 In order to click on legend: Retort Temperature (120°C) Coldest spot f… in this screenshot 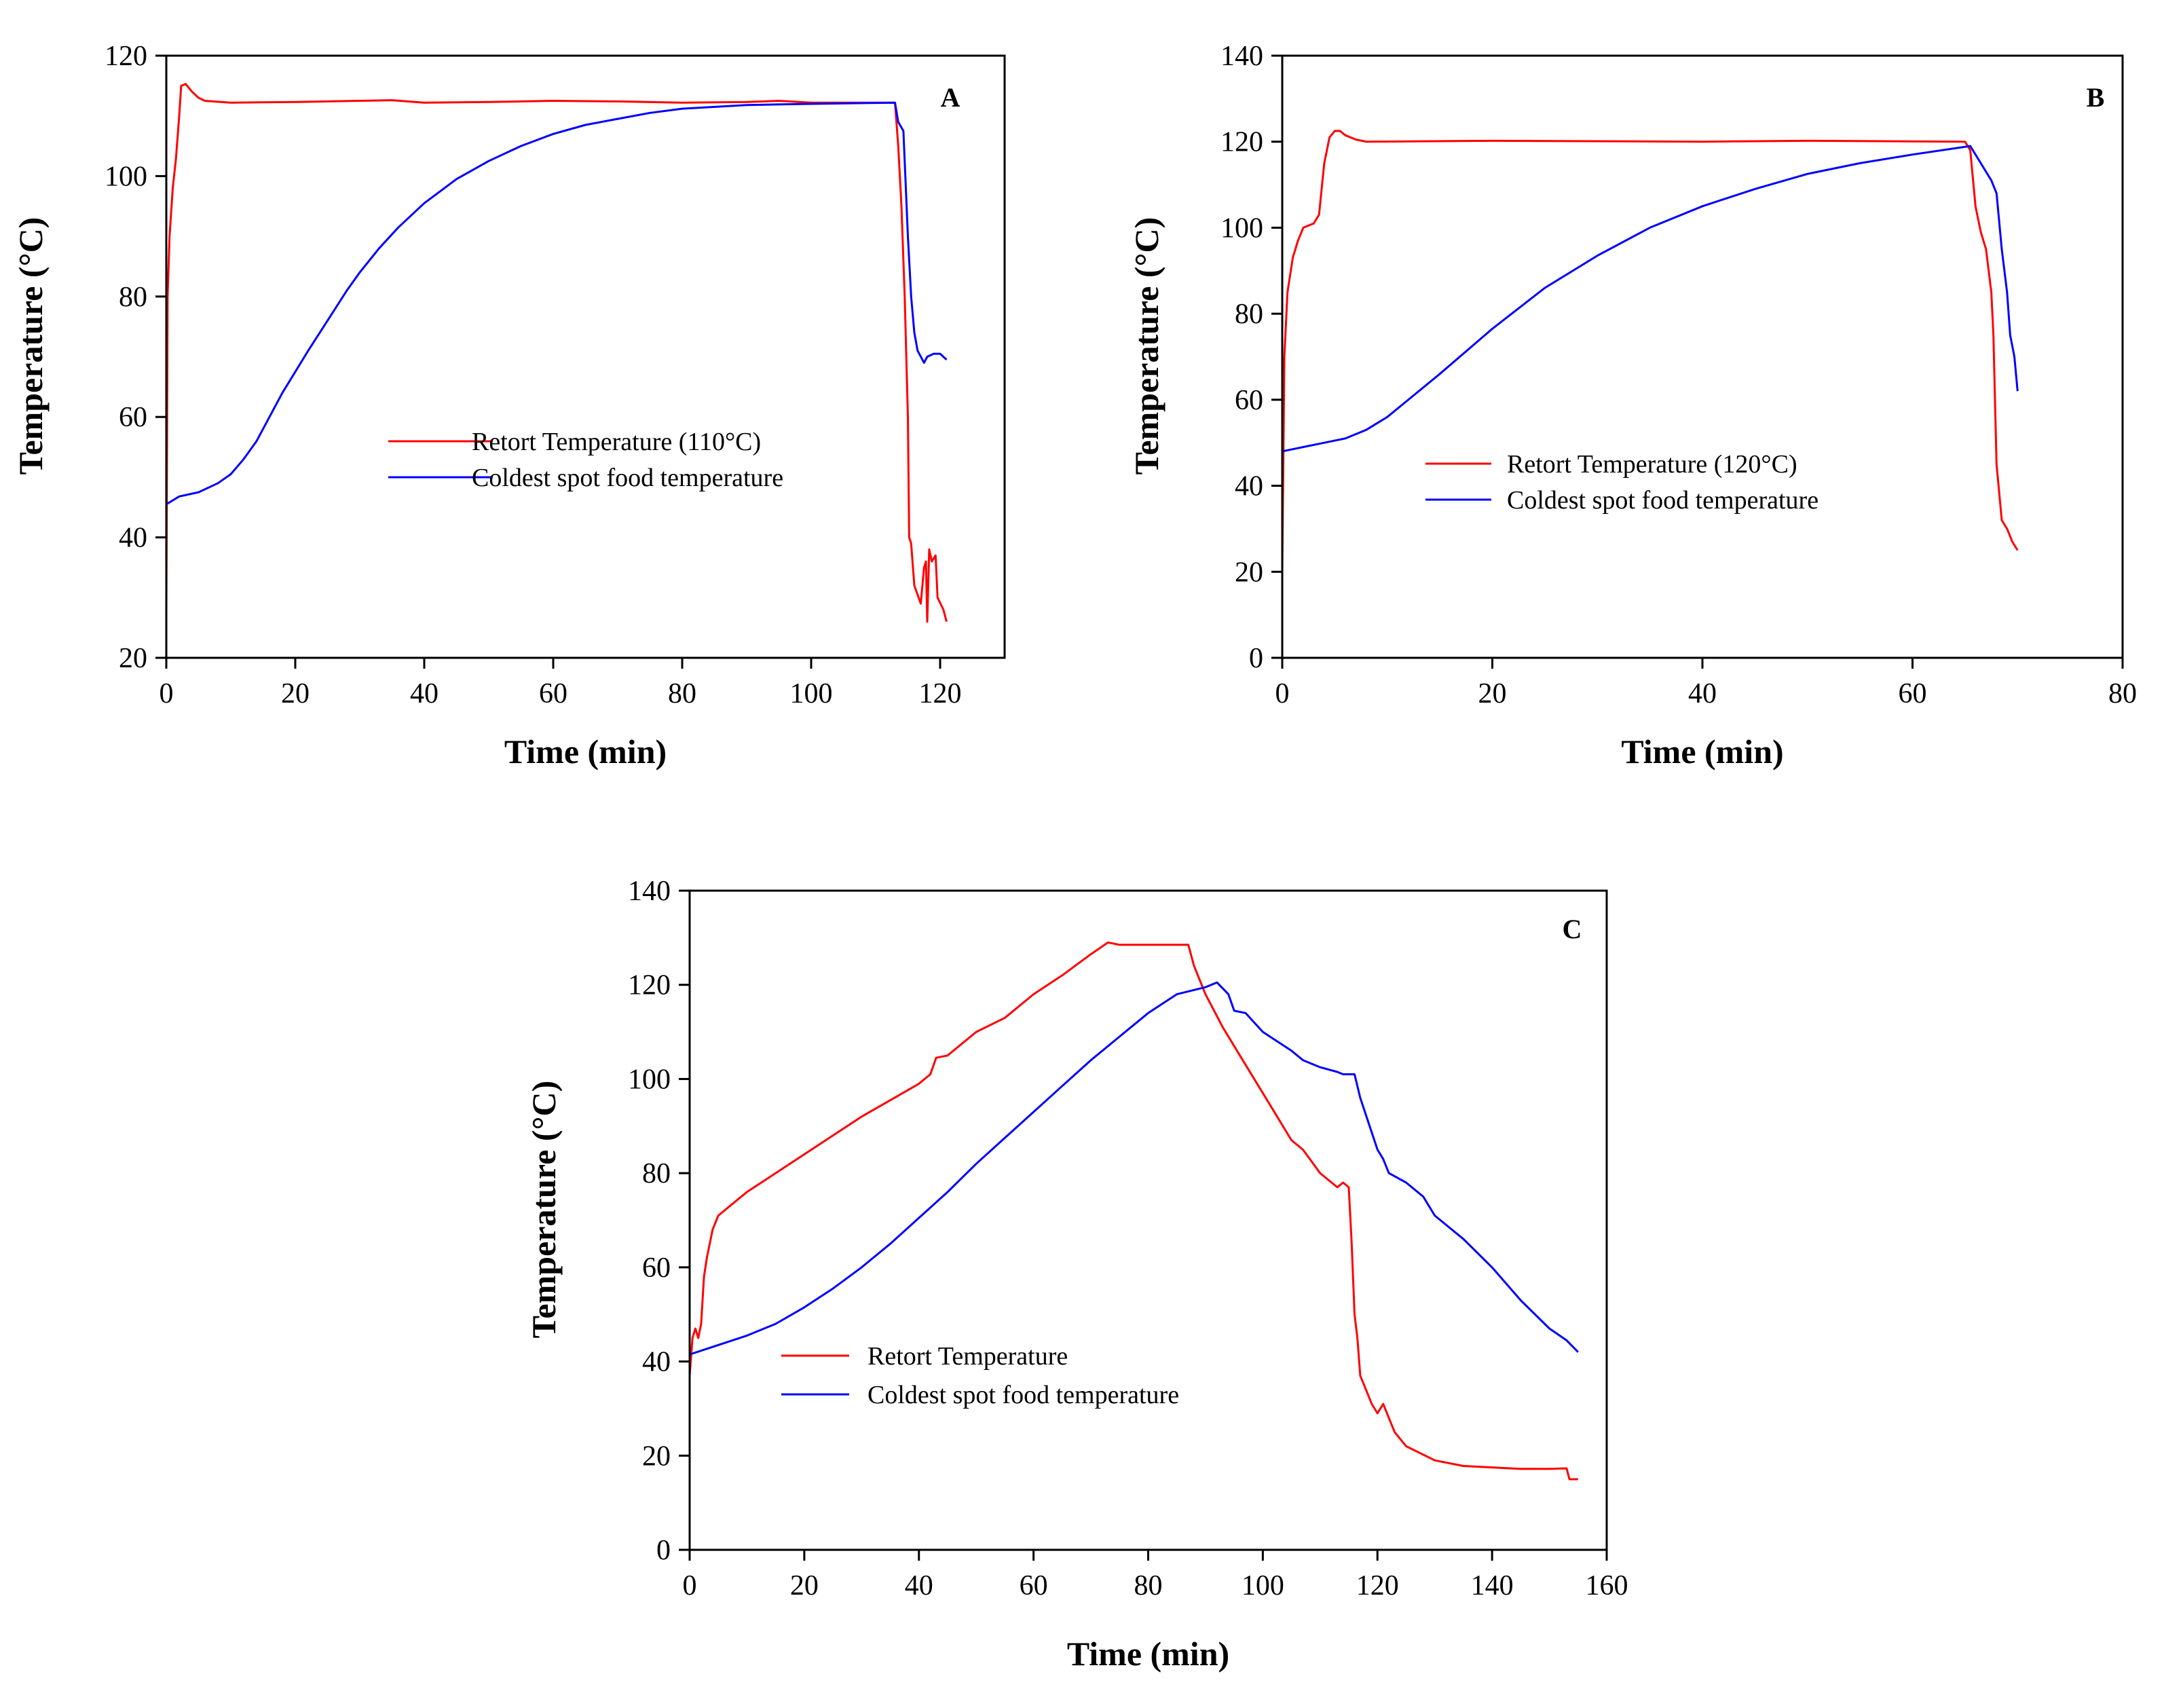, I will do `click(1621, 482)`.